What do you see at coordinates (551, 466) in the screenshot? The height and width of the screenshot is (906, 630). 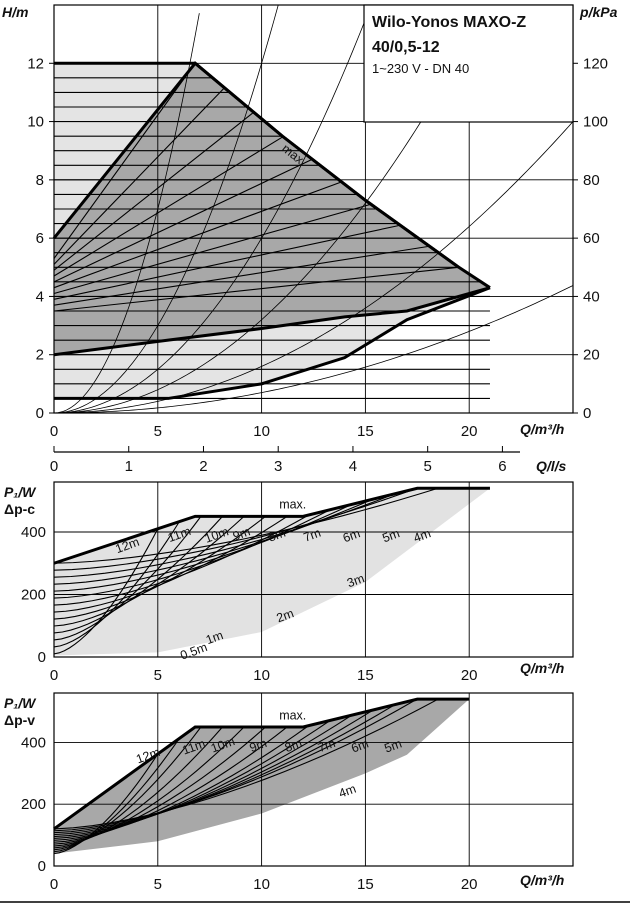 I see `secondary-x-axis-label: Q/l/s` at bounding box center [551, 466].